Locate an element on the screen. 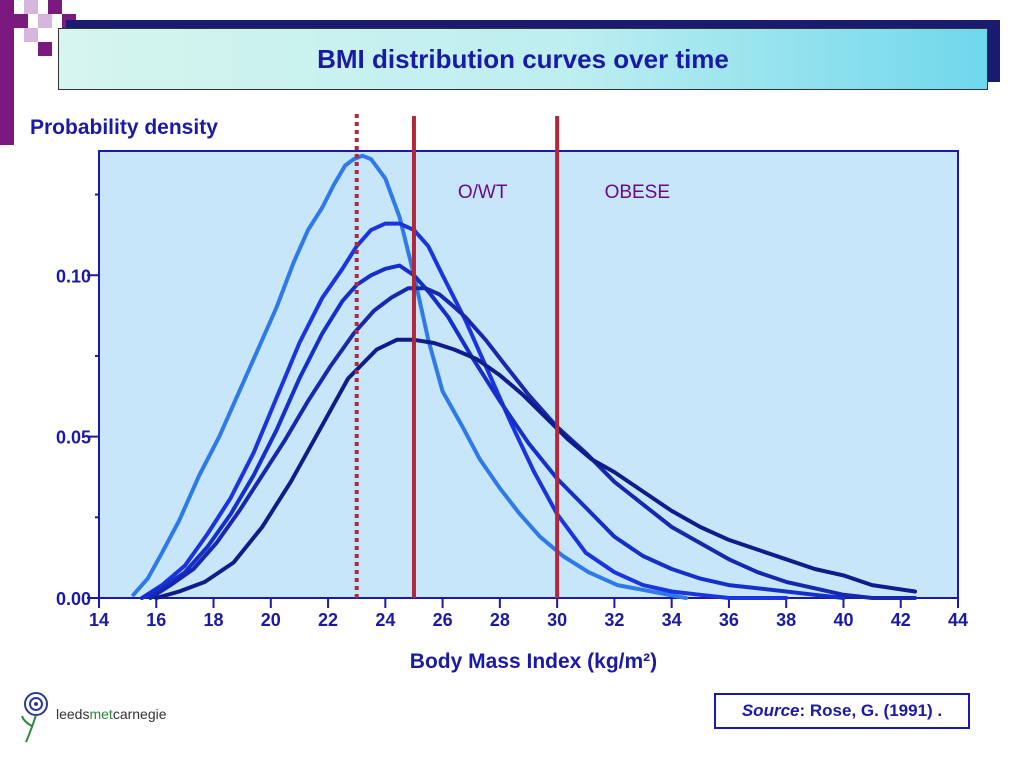  logo-text-leeds: leeds is located at coordinates (73, 714).